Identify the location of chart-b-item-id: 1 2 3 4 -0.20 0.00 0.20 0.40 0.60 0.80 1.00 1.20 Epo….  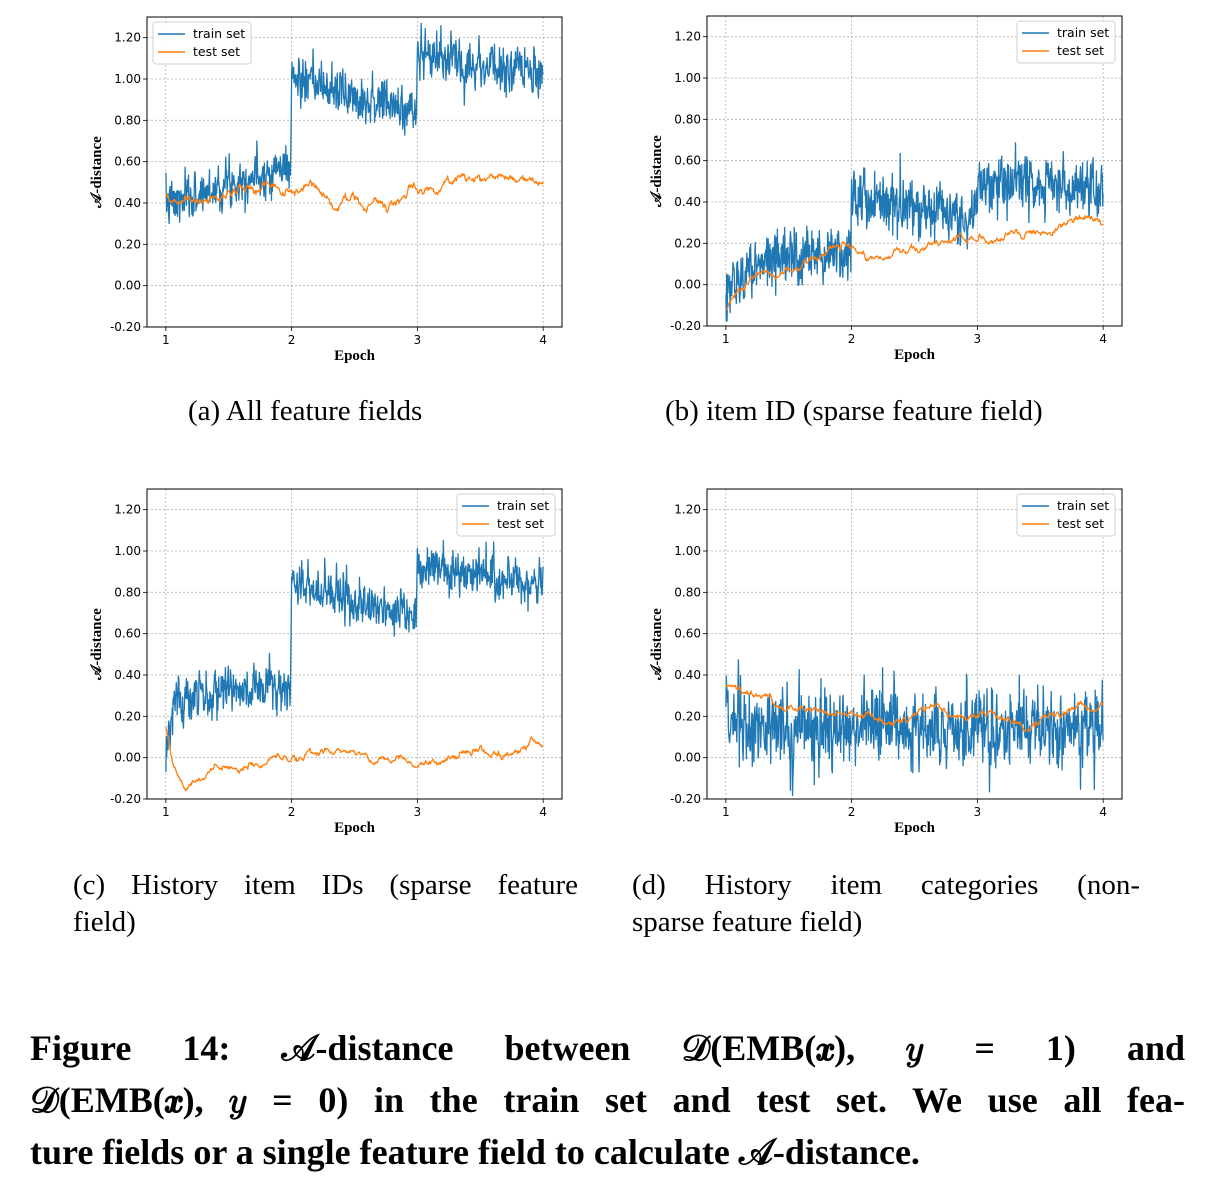
(886, 189).